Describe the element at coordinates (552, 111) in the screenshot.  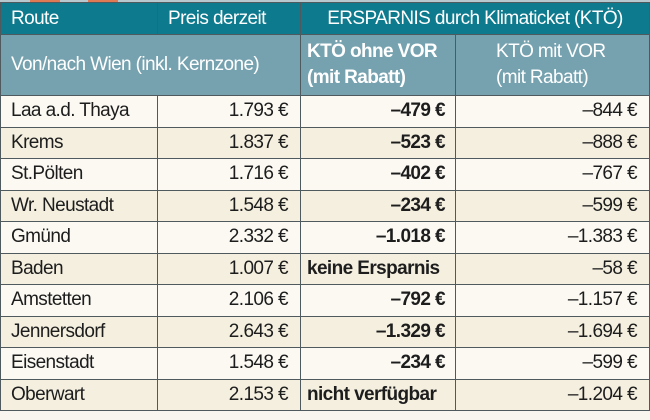
I see `cell-with-vor: –844 €` at that location.